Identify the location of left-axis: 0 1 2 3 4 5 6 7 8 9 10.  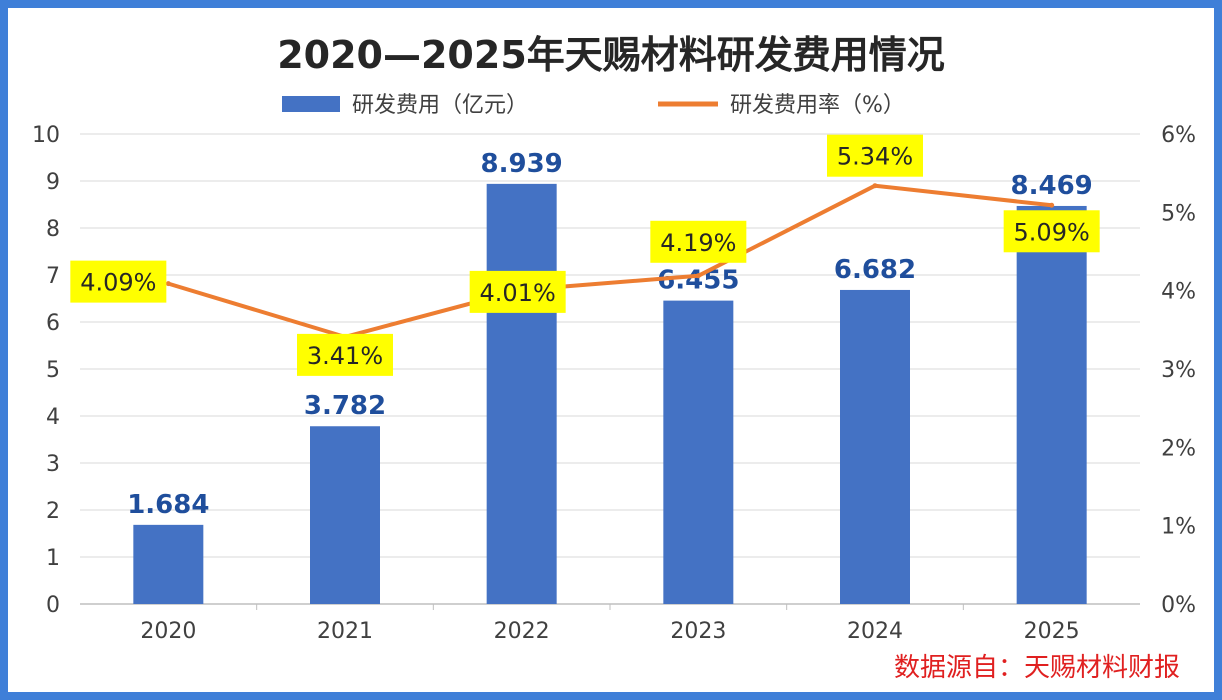
(46, 370).